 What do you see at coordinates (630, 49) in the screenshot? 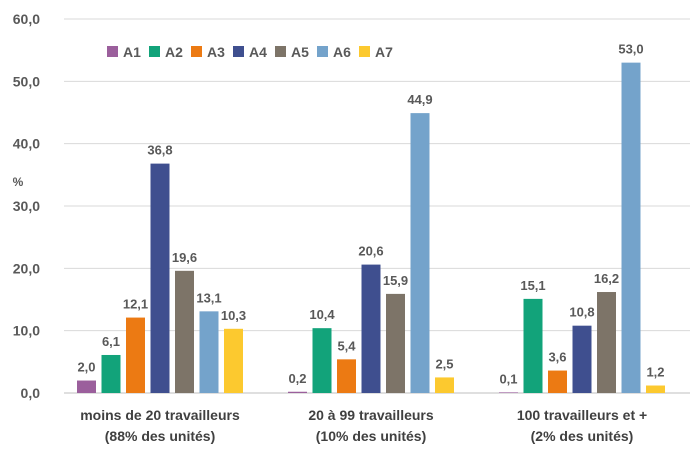
I see `data-label: 53,0` at bounding box center [630, 49].